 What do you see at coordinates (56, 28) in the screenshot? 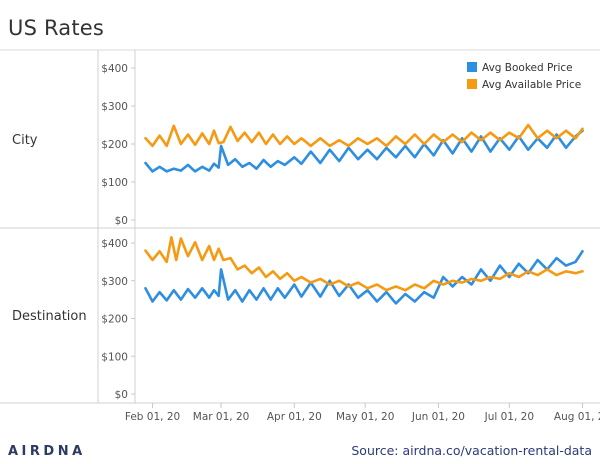
I see `page-title: US Rates` at bounding box center [56, 28].